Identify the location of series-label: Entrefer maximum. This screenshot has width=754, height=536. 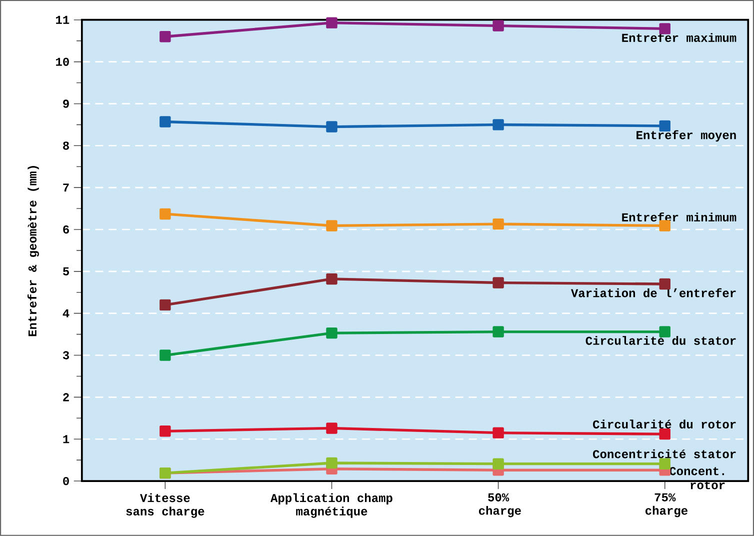
(679, 37).